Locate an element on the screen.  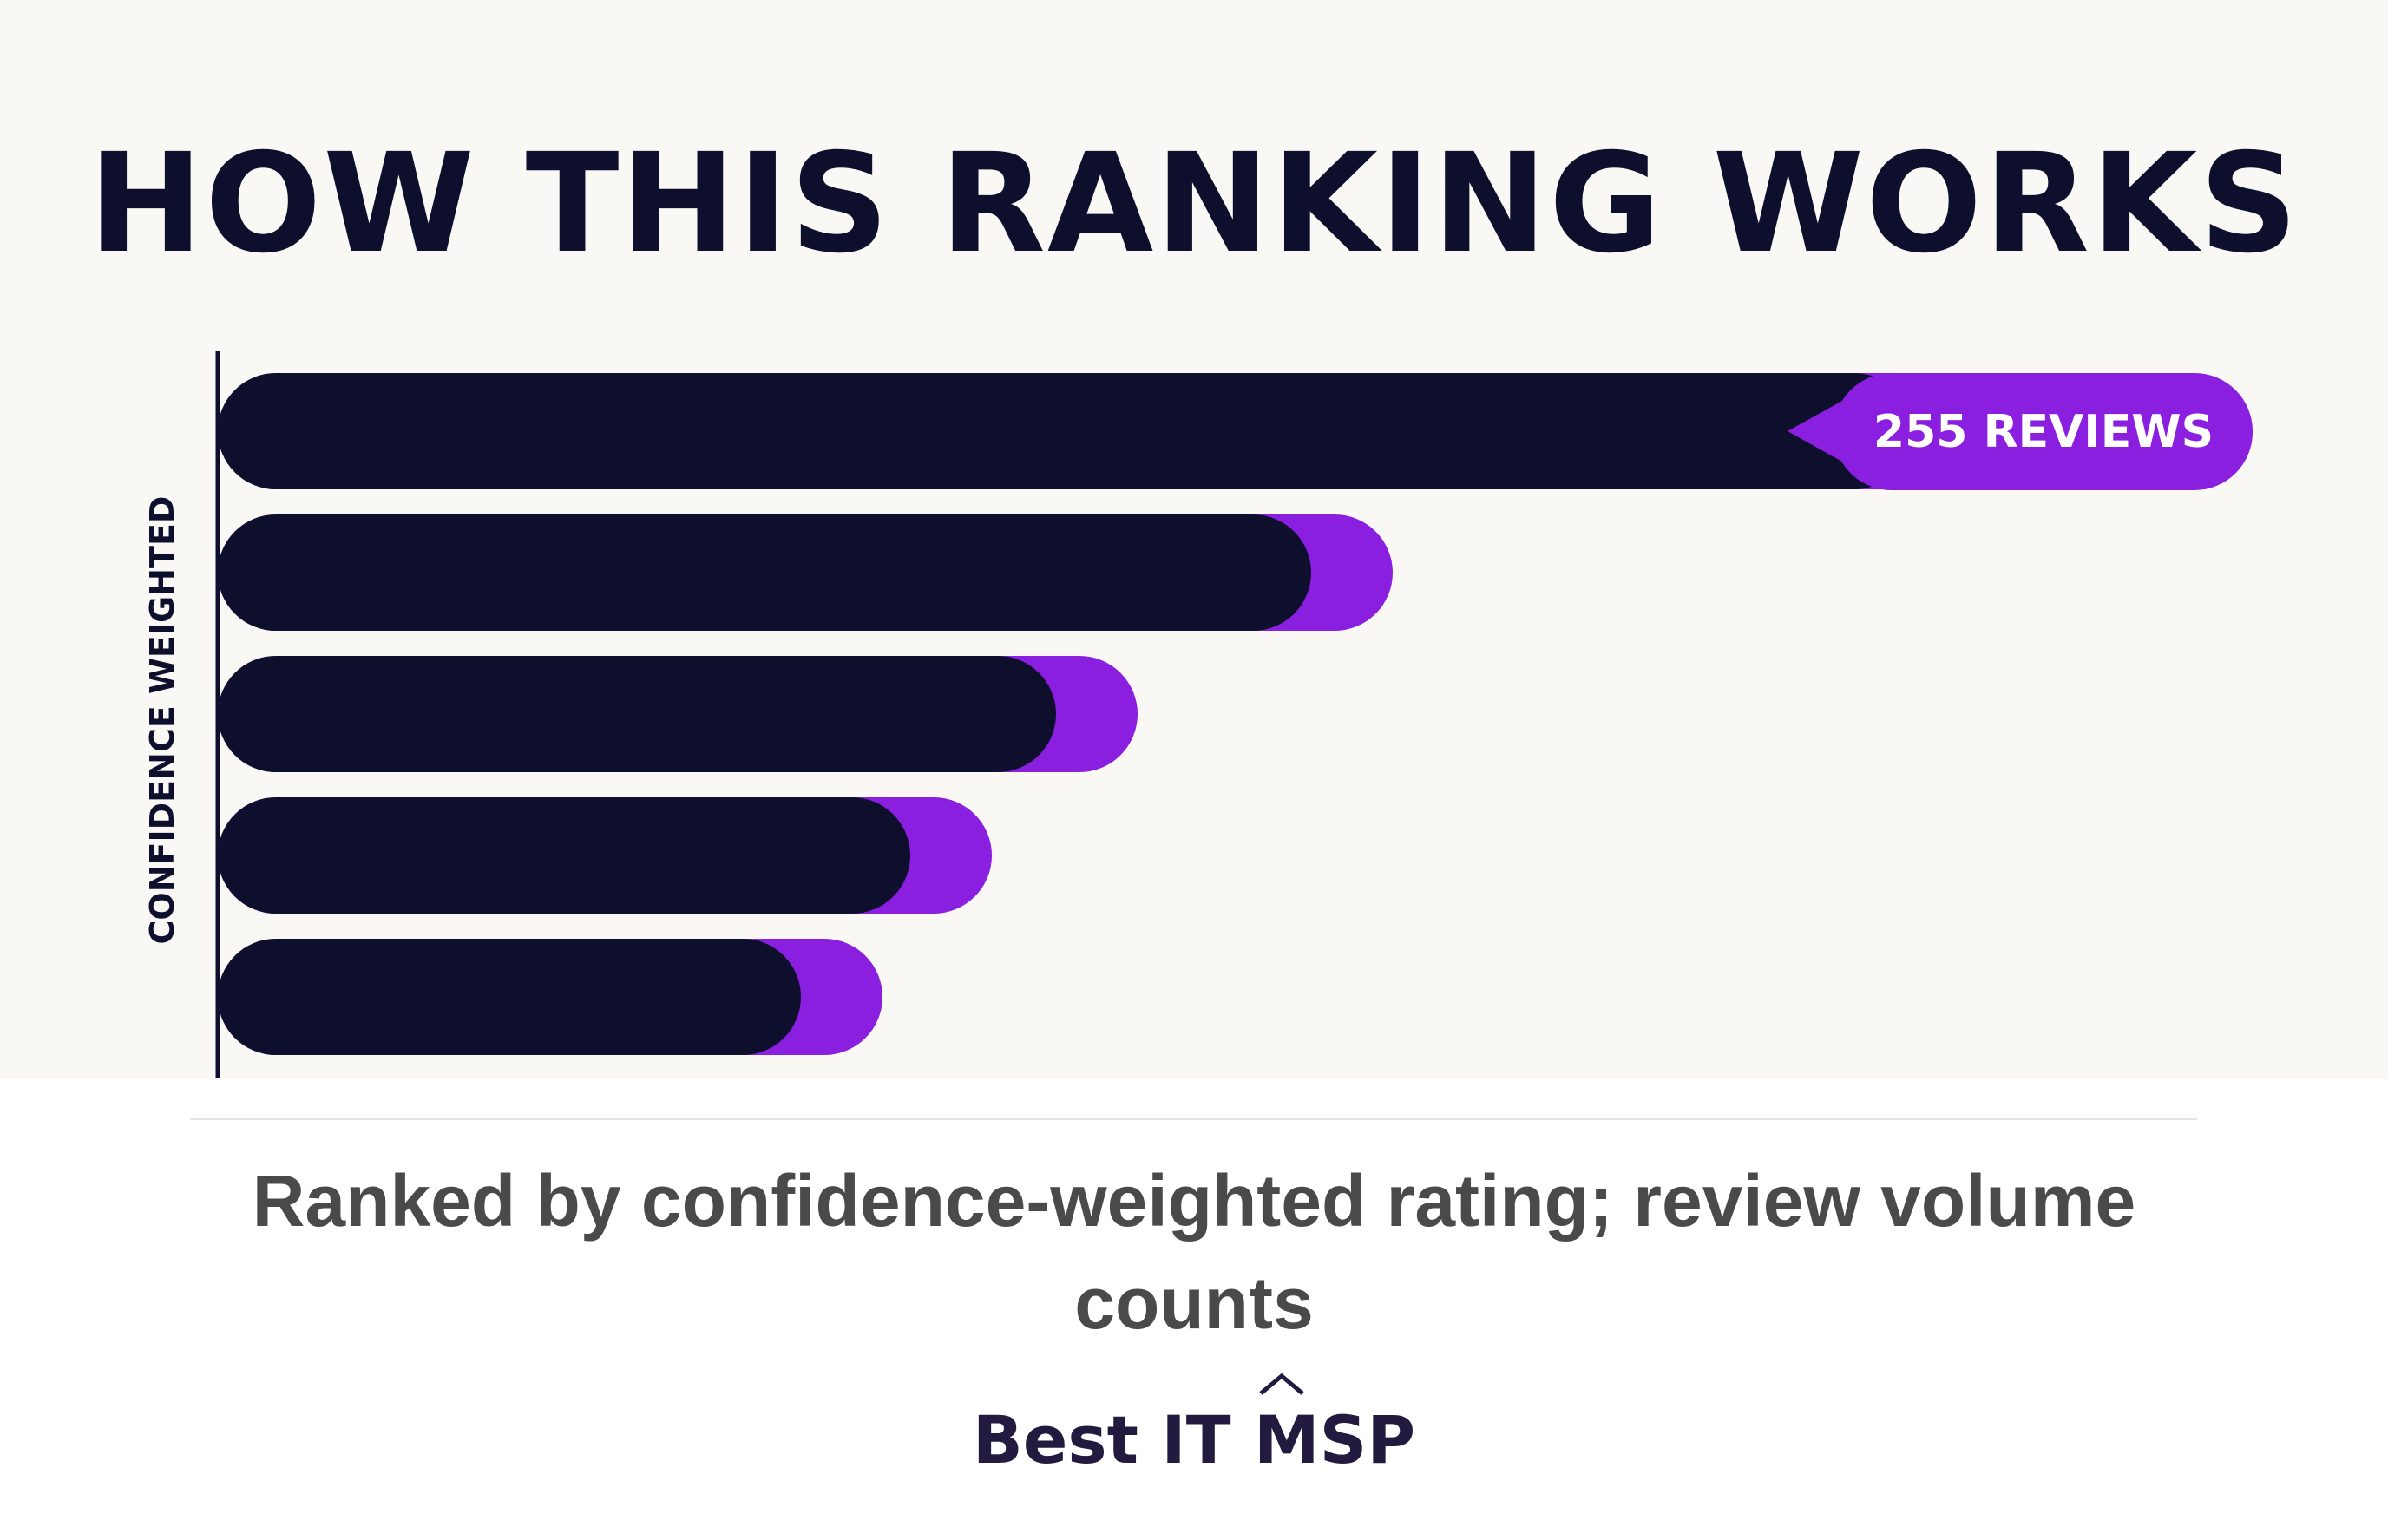
reviews-callout: 255 REVIEWS is located at coordinates (2020, 431).